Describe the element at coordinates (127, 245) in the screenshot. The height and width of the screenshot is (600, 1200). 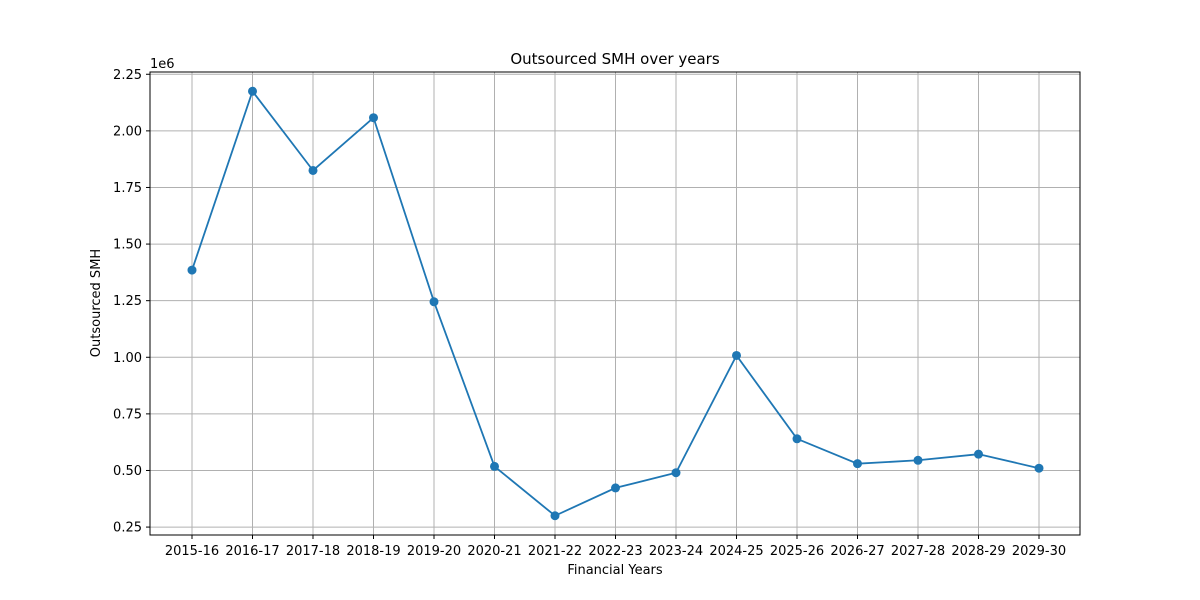
I see `y-tick-label: 1.50` at that location.